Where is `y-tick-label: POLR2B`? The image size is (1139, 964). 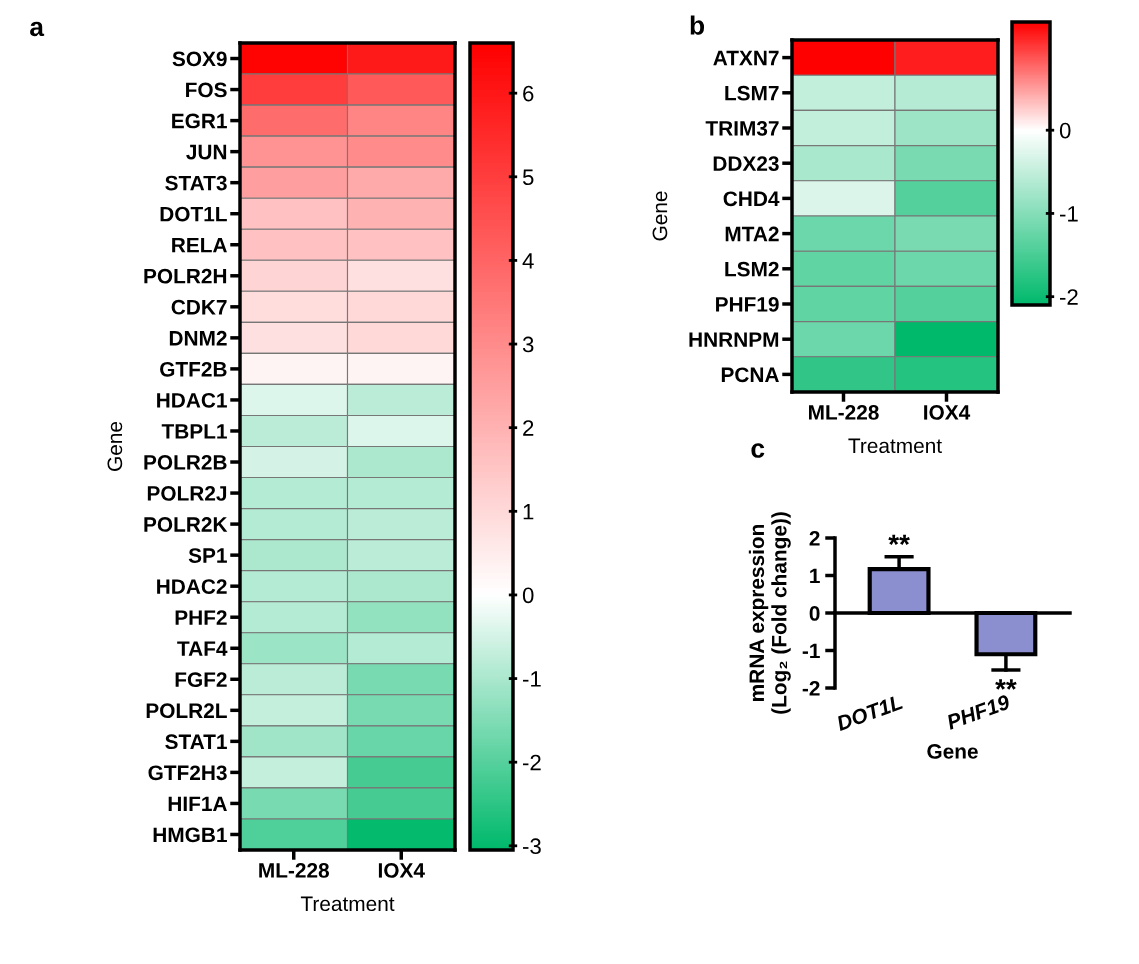
y-tick-label: POLR2B is located at coordinates (185, 462).